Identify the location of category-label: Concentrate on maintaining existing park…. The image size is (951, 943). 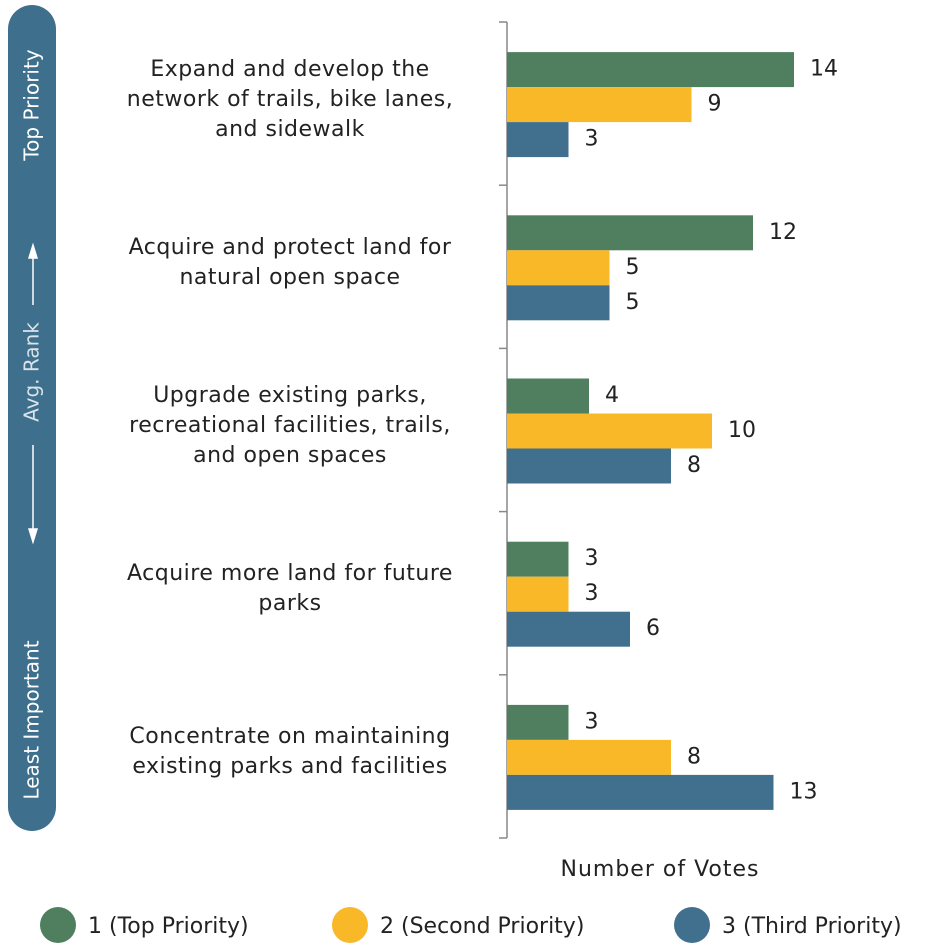
(290, 752).